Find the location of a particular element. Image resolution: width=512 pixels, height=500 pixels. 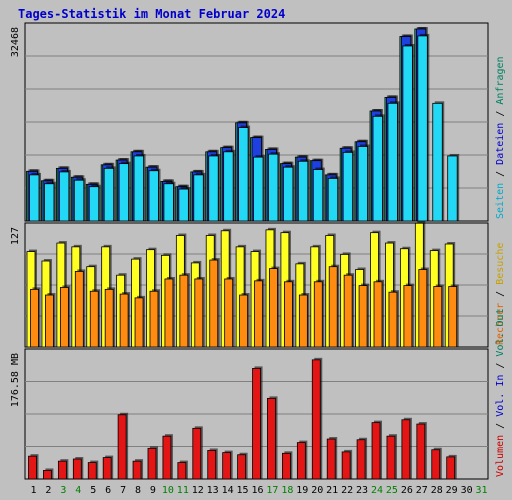

day-label: 19 is located at coordinates (302, 490).